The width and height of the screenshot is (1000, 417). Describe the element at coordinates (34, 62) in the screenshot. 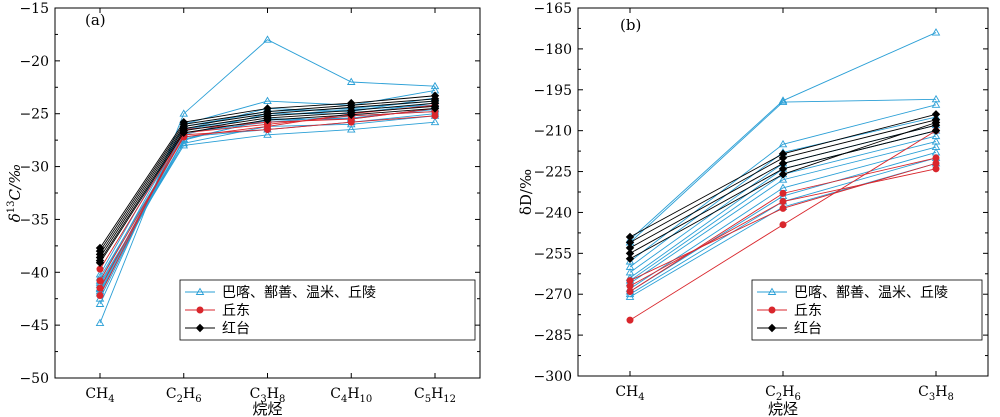

I see `y-tick-label: −20` at that location.